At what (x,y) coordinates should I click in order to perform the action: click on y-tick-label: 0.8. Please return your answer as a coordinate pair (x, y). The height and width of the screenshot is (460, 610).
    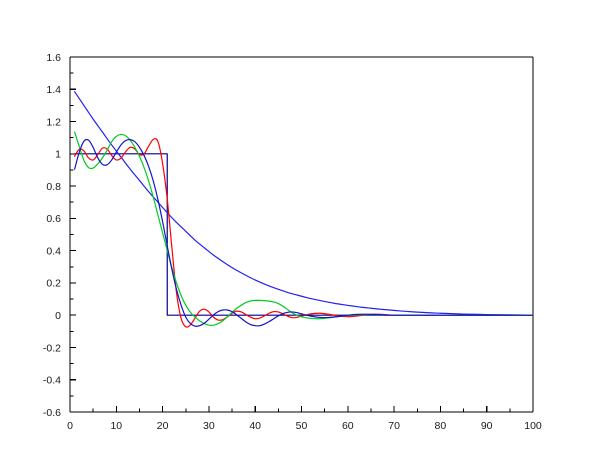
    Looking at the image, I should click on (53, 187).